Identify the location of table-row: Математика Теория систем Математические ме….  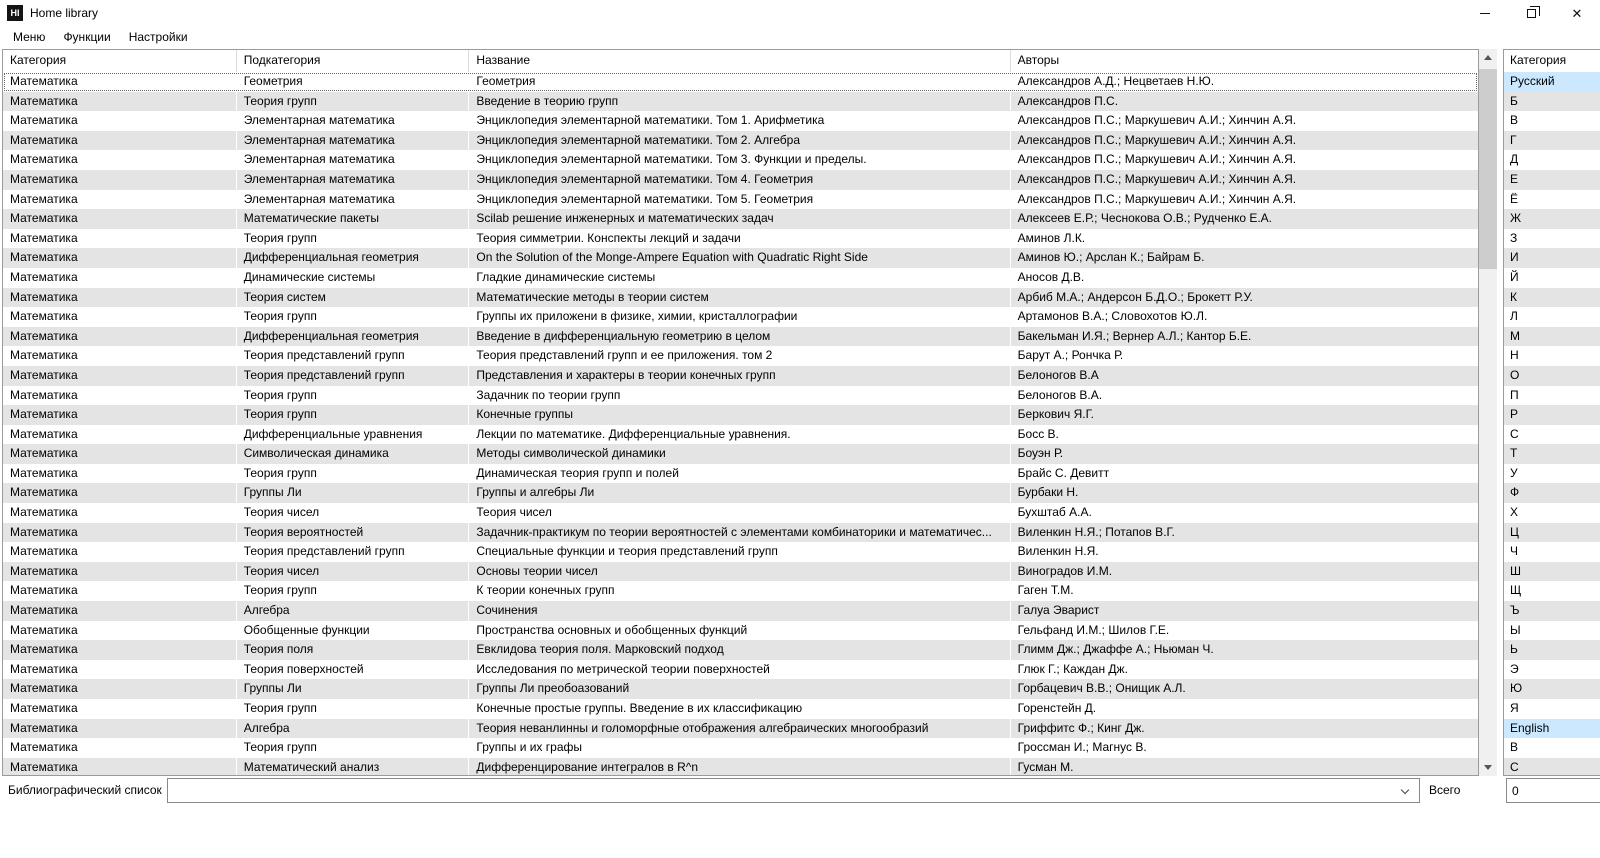
(740, 297).